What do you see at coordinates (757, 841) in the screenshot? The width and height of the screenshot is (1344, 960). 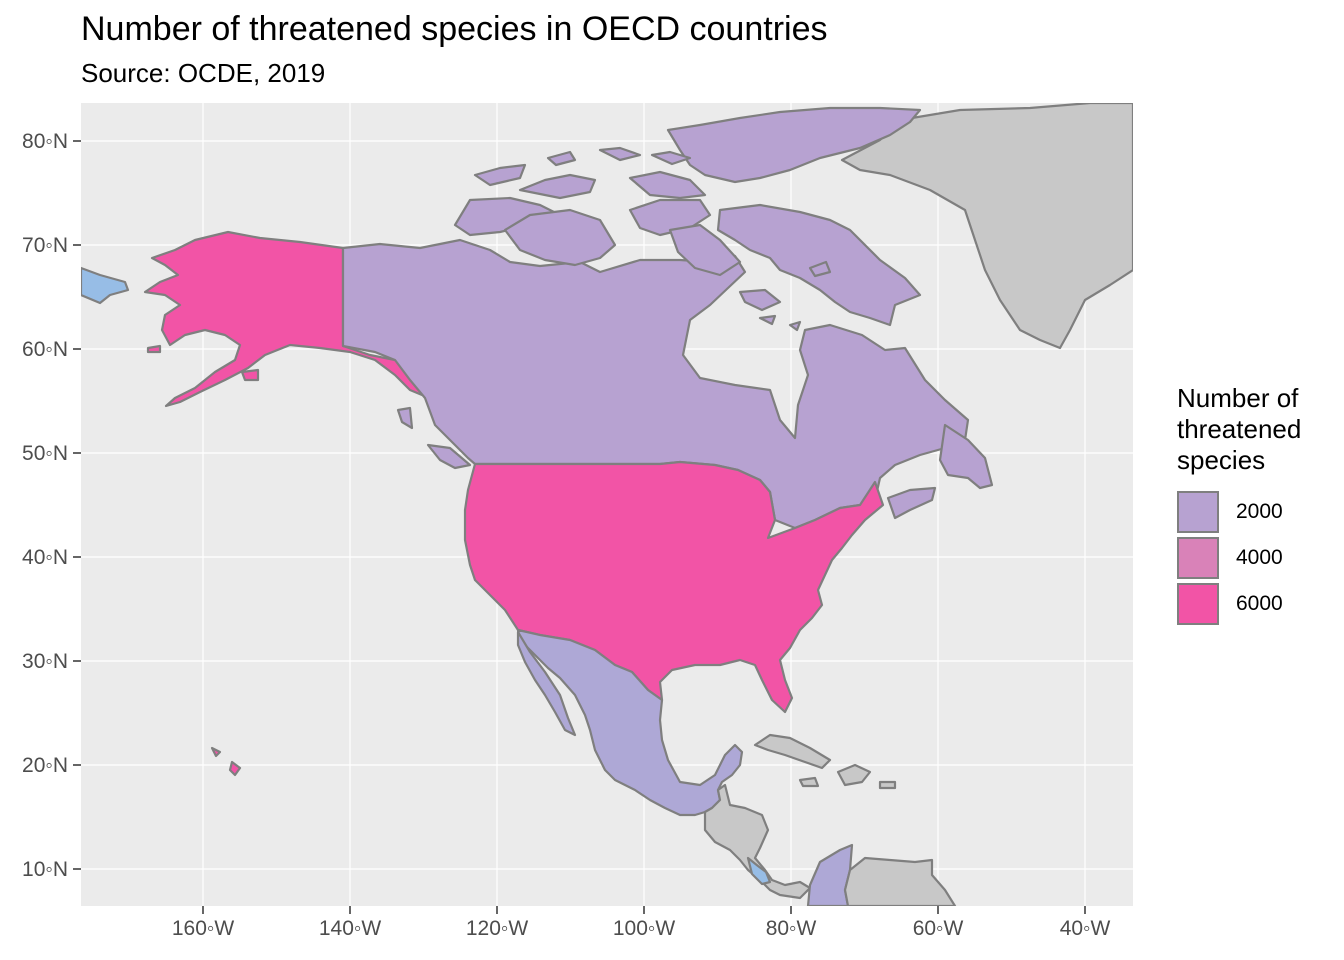 I see `central-america` at bounding box center [757, 841].